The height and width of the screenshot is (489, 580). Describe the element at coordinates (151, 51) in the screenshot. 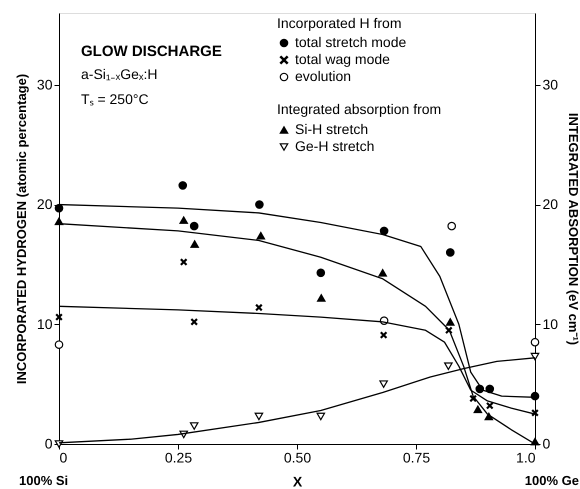

I see `annotation: GLOW DISCHARGE` at that location.